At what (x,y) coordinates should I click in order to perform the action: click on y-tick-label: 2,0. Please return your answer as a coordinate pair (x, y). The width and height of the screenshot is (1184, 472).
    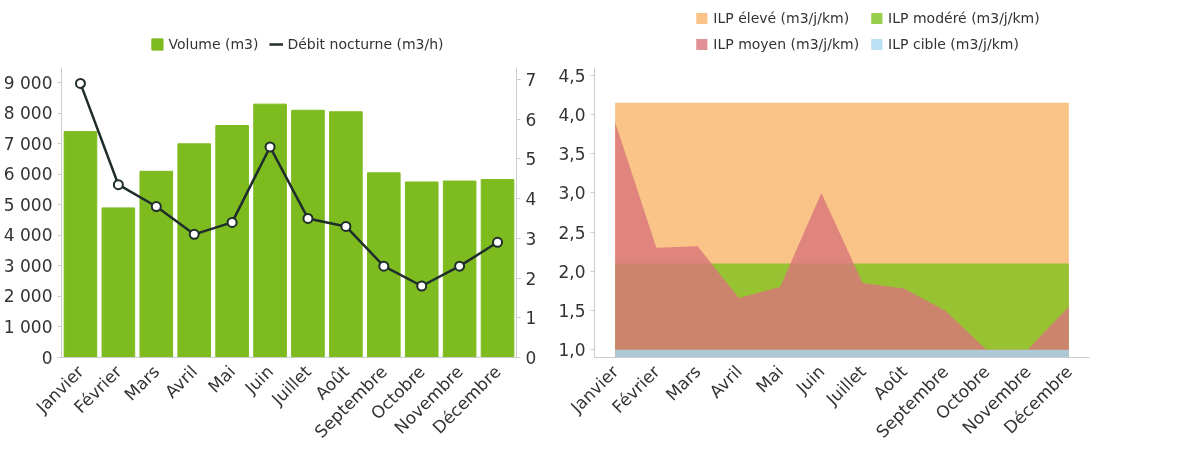
    Looking at the image, I should click on (572, 271).